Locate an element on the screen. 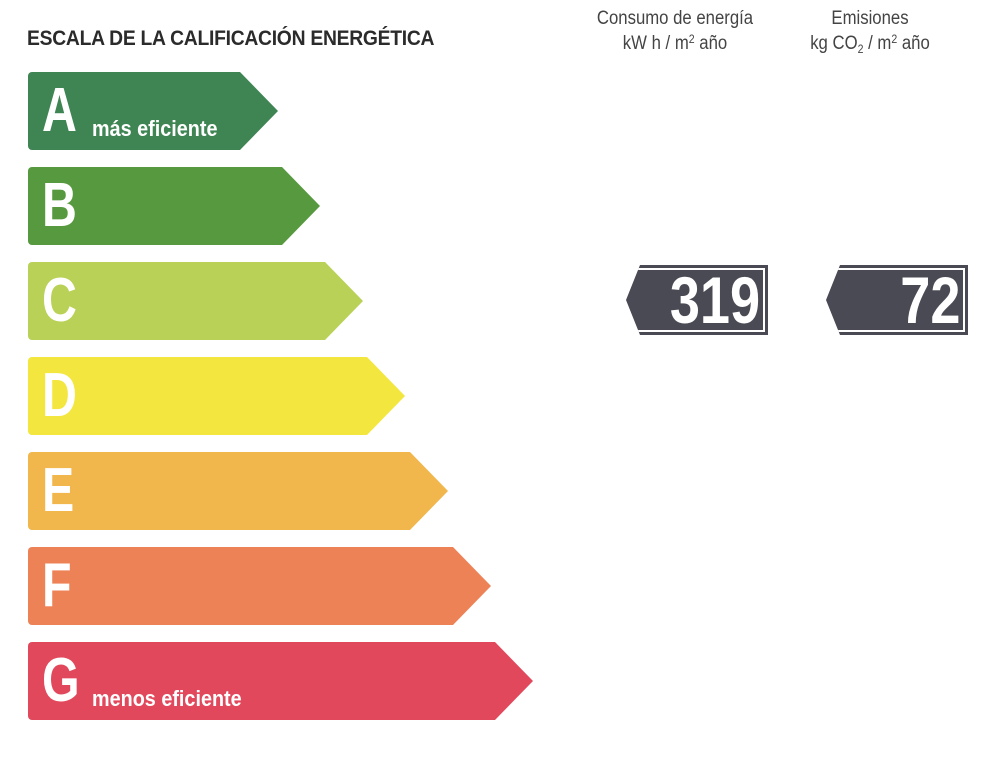 The width and height of the screenshot is (993, 768). emissions-unit-mid: / m is located at coordinates (877, 43).